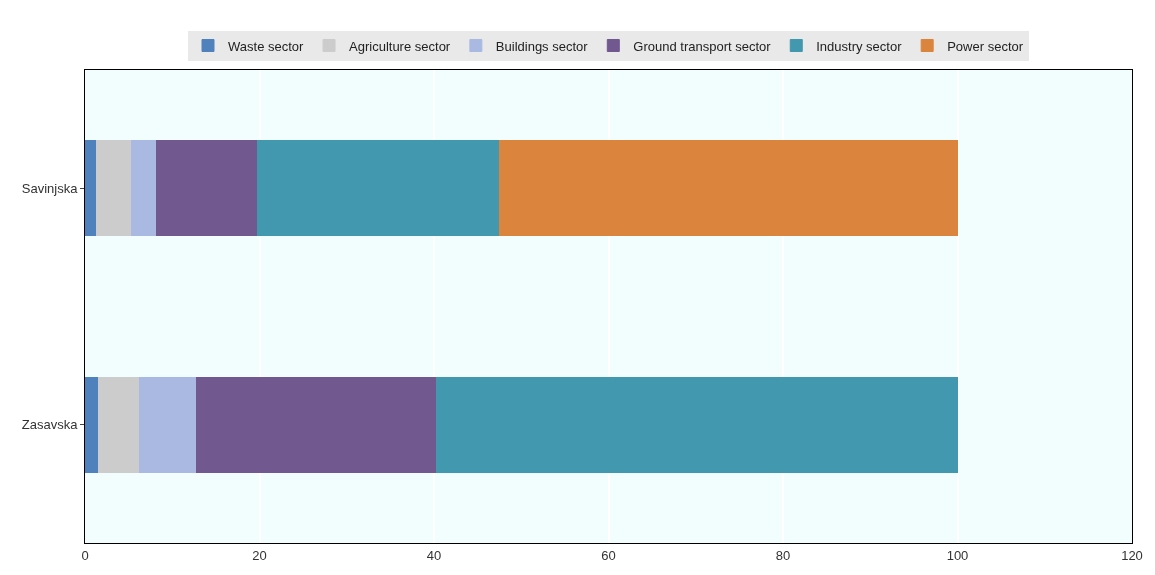  Describe the element at coordinates (702, 46) in the screenshot. I see `legend-label: Ground transport sector` at that location.